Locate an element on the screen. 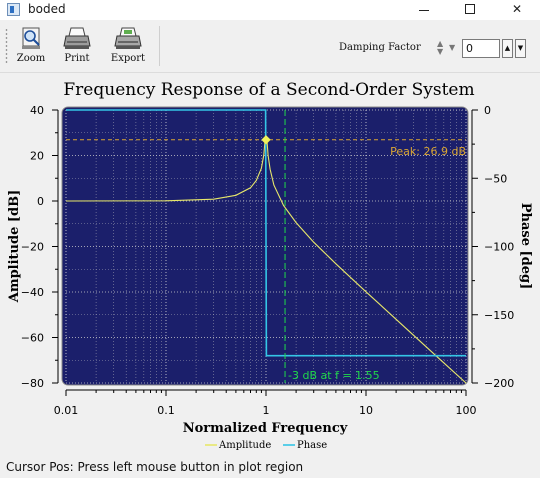 The width and height of the screenshot is (540, 478). x-tick-label: 0.1 is located at coordinates (166, 410).